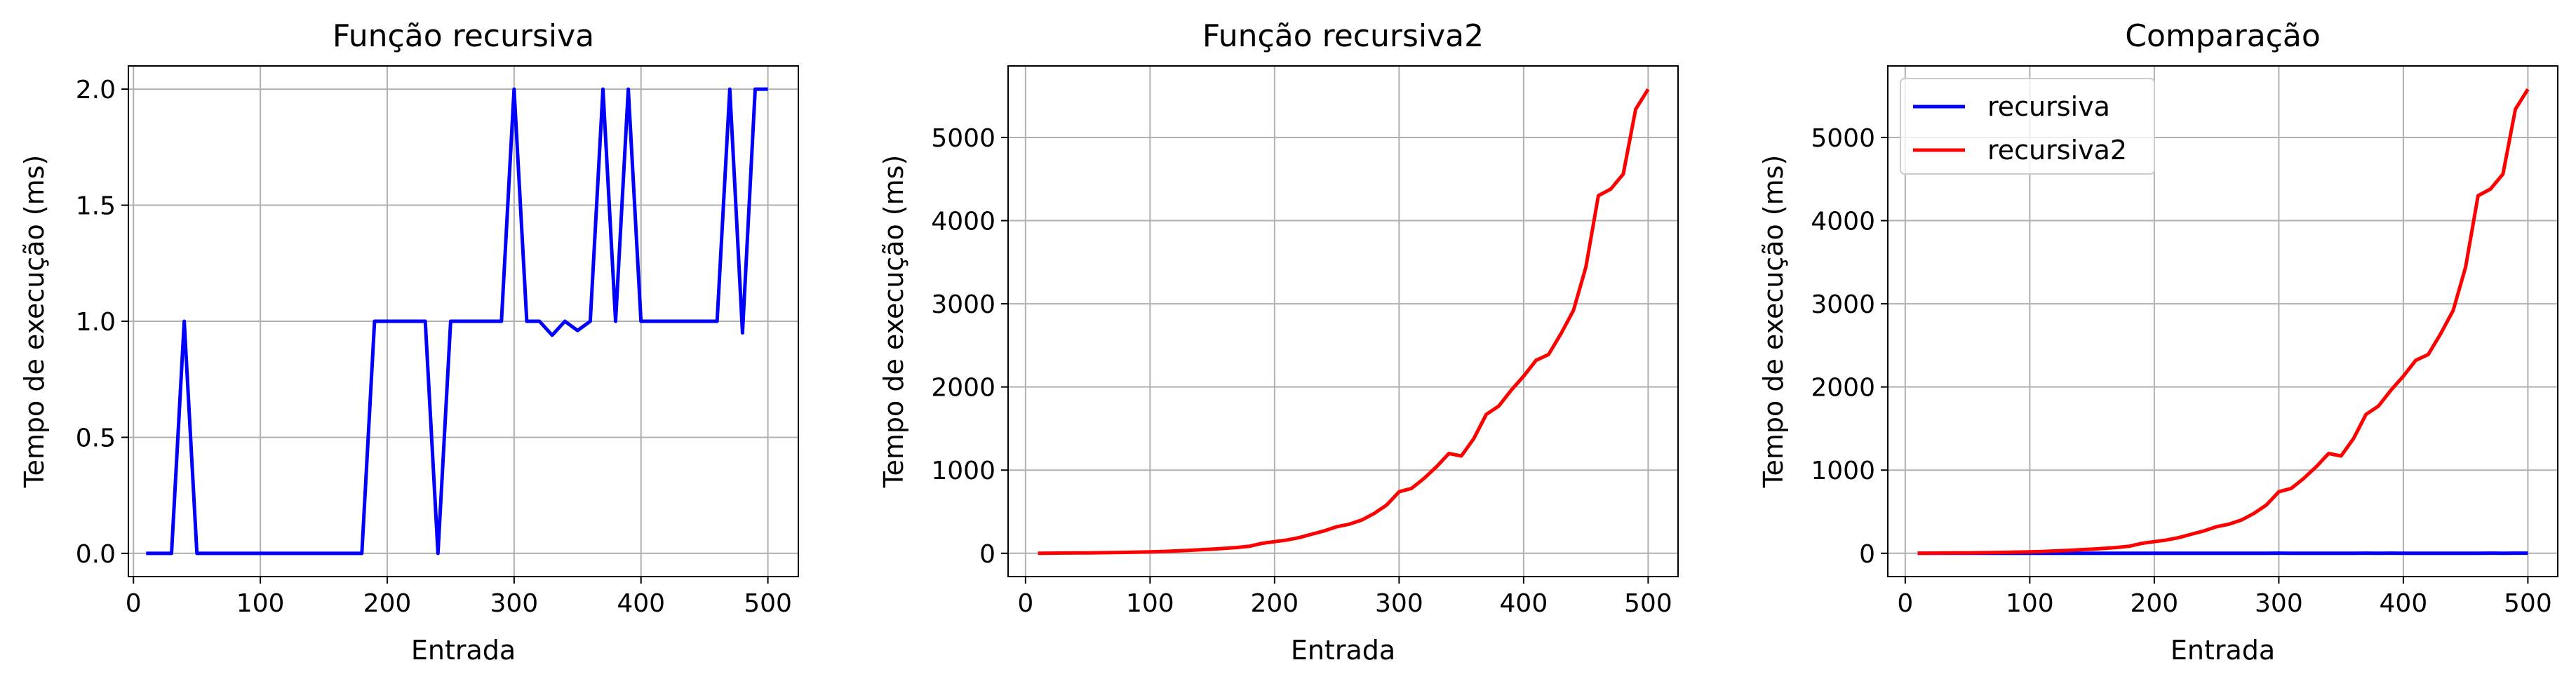 The width and height of the screenshot is (2576, 686). Describe the element at coordinates (96, 322) in the screenshot. I see `y-tick-label: 1.0` at that location.